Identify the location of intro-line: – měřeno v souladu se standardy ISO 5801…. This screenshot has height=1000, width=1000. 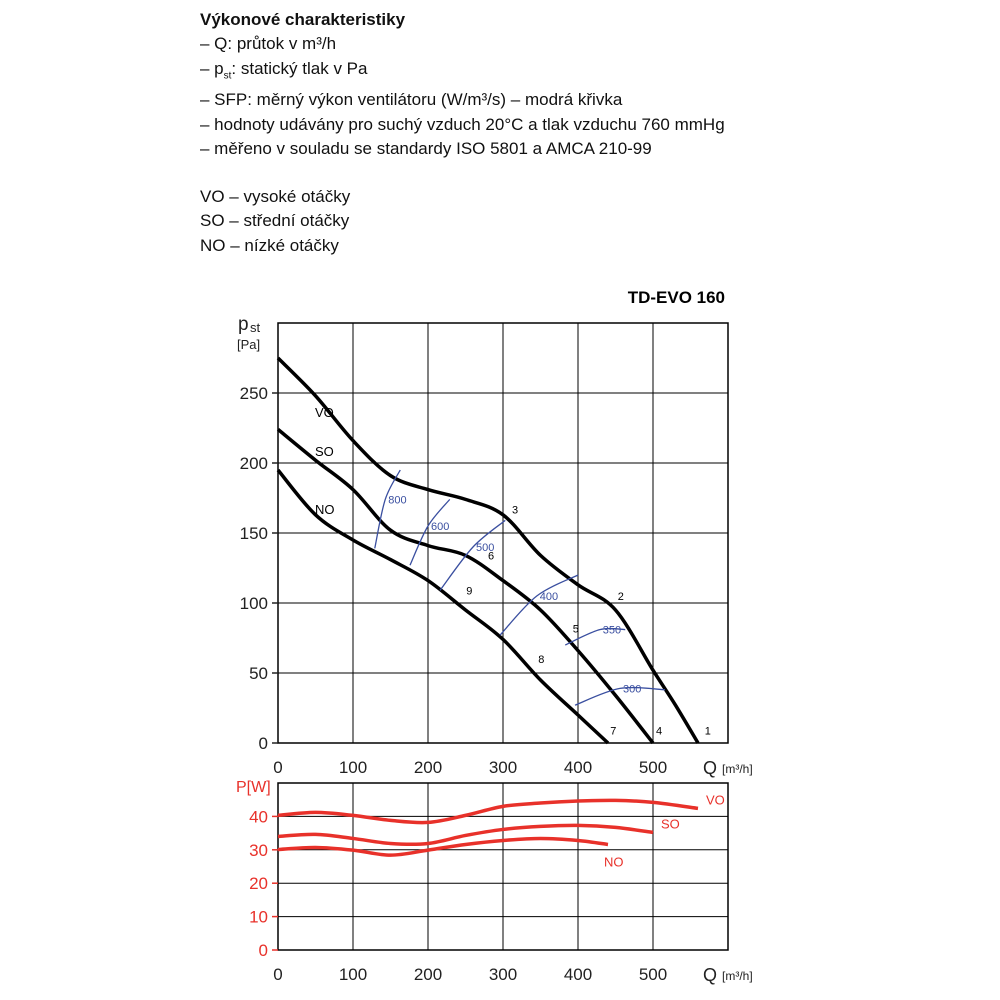
(426, 148).